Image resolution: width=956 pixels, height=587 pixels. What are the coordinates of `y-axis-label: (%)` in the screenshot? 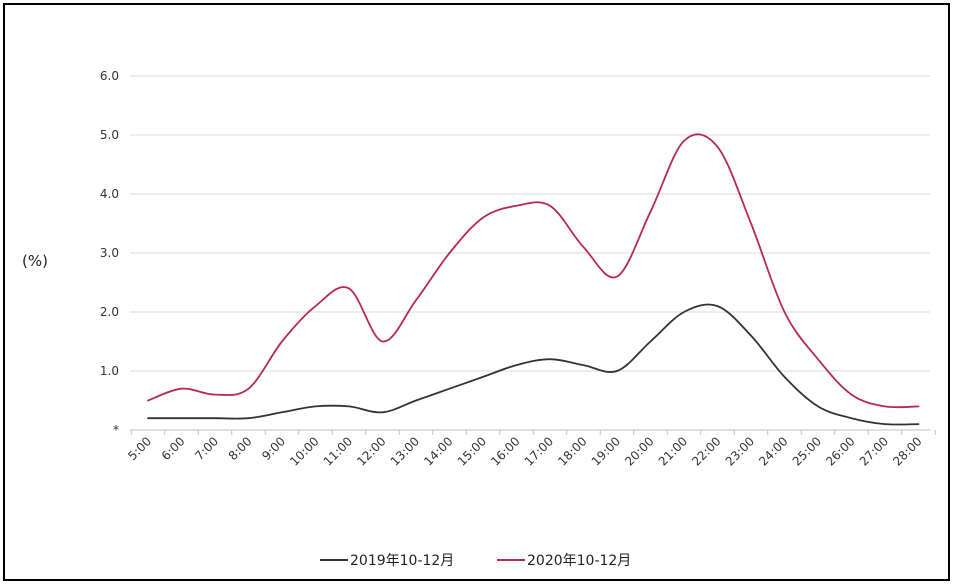 It's located at (35, 261).